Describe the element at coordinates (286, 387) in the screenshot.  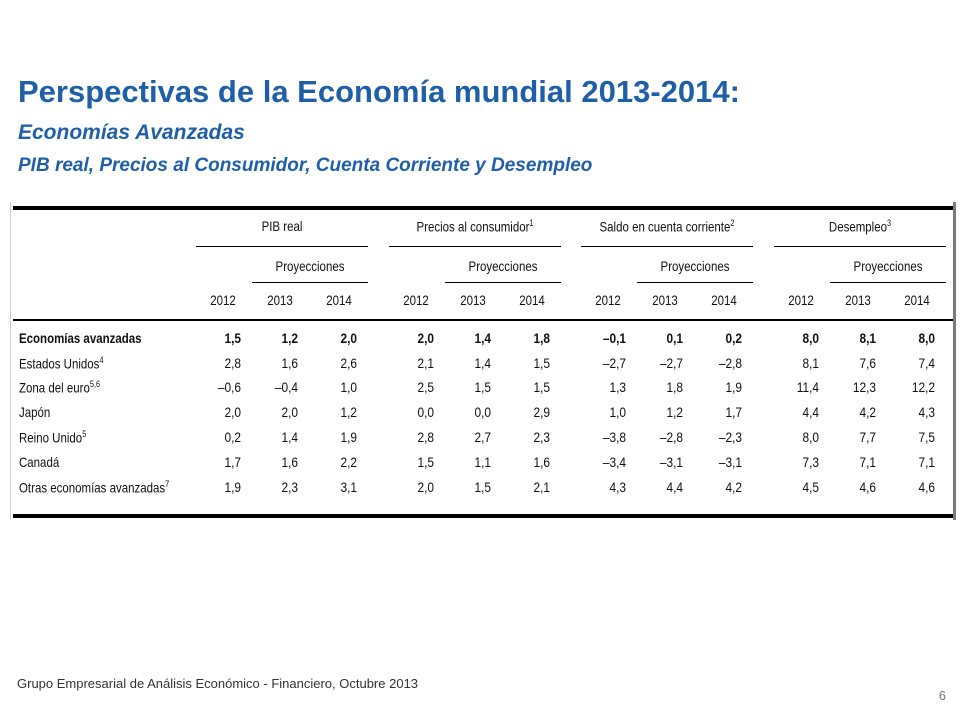
I see `table-cell: –0,4` at that location.